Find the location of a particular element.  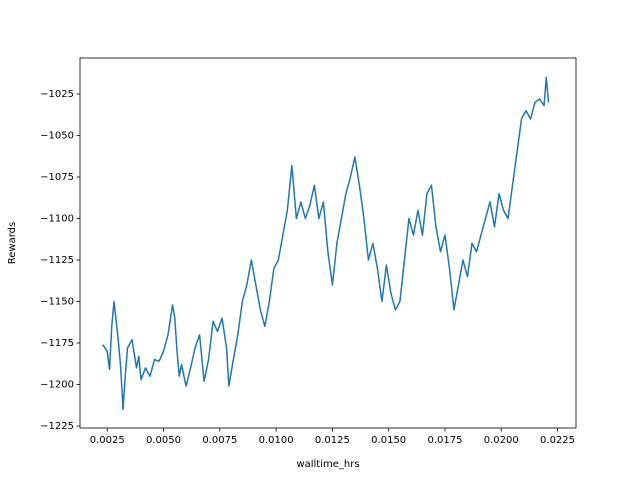

x-tick-label: 0.0075 is located at coordinates (219, 440).